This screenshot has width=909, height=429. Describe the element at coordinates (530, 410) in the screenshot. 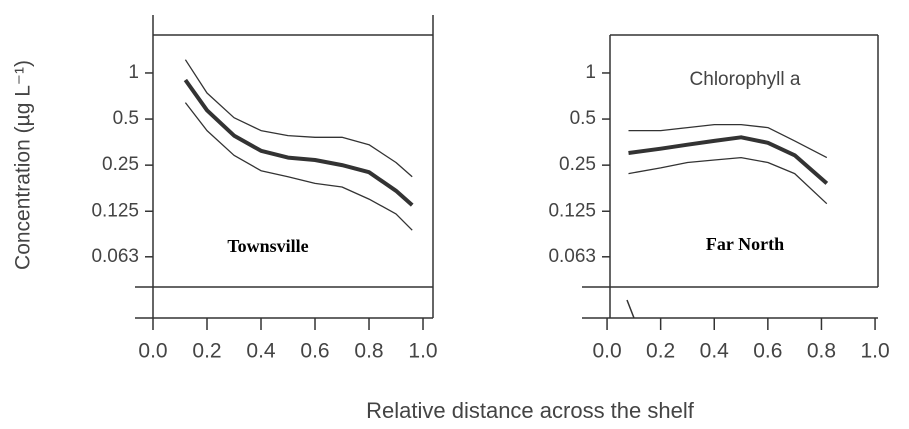

I see `x-axis-label: Relative distance across the shelf` at that location.